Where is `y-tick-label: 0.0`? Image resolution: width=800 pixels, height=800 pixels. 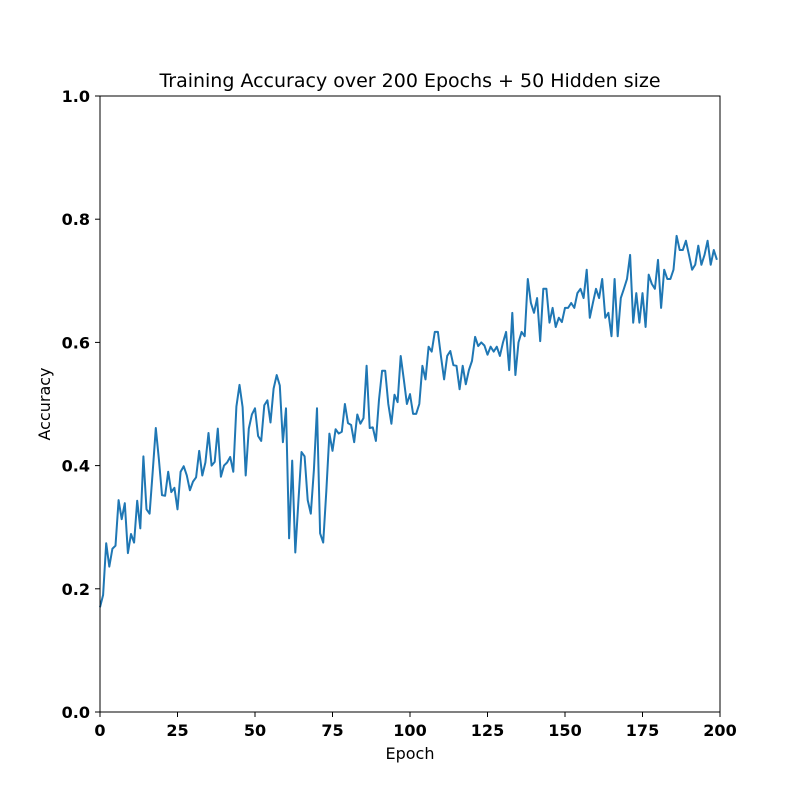
y-tick-label: 0.0 is located at coordinates (76, 712).